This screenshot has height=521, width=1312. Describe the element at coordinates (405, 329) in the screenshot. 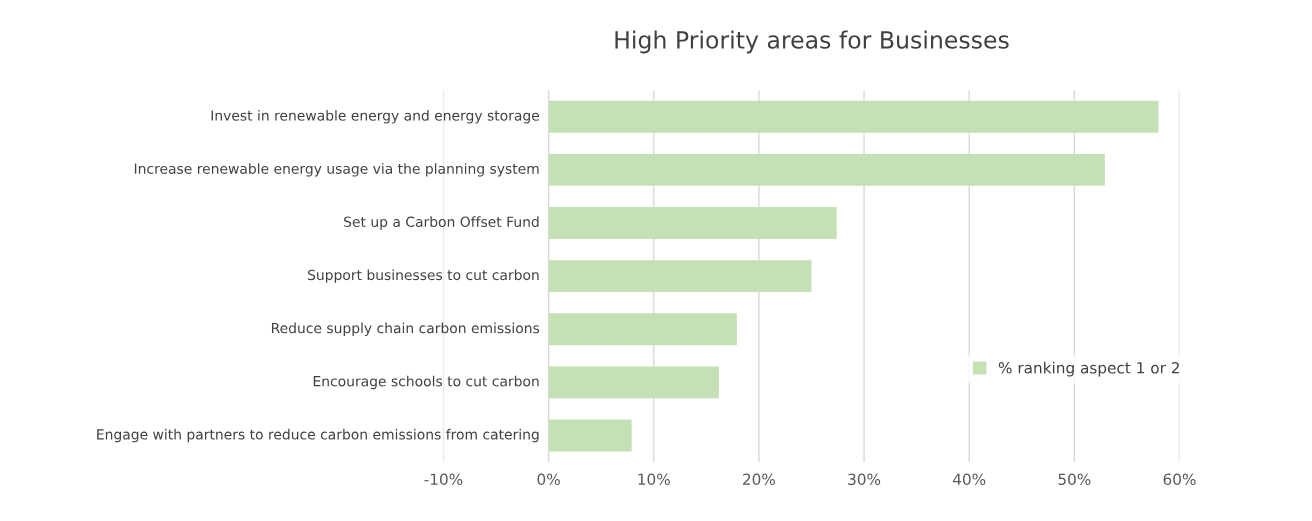

I see `y-tick-label: Reduce supply chain carbon emissions` at that location.